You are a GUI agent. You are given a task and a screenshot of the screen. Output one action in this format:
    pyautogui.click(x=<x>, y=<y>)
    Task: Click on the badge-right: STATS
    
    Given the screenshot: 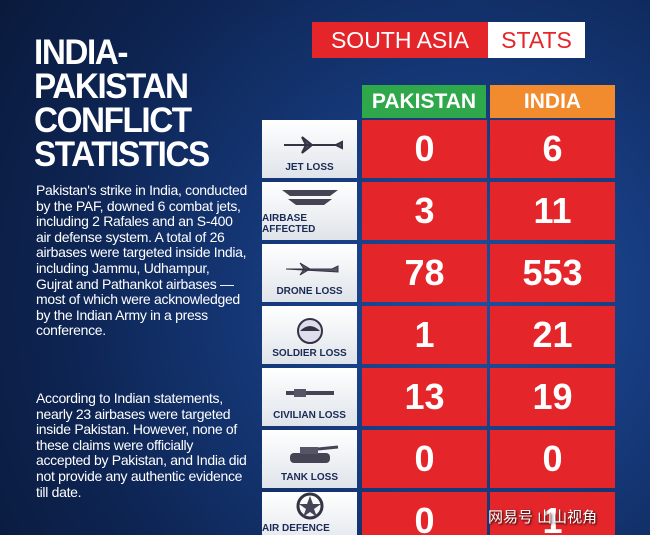 What is the action you would take?
    pyautogui.click(x=536, y=40)
    